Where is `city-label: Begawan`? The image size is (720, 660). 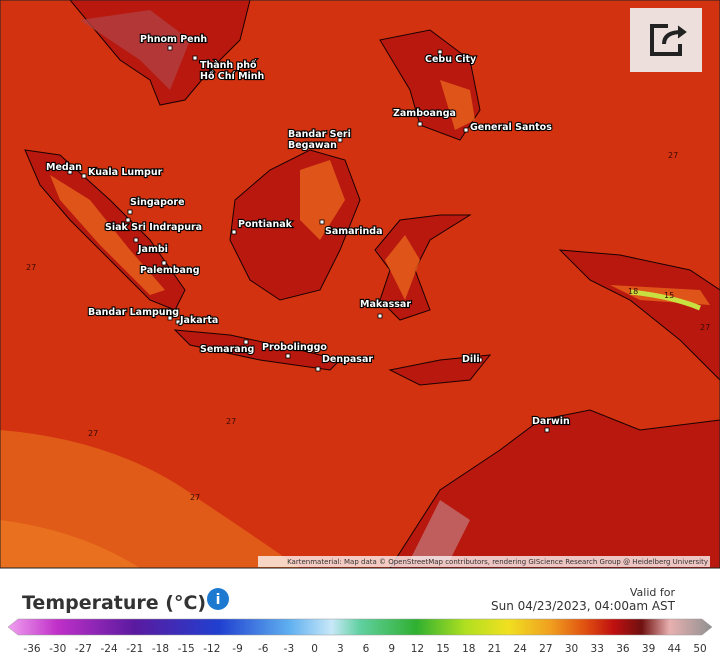
city-label: Begawan is located at coordinates (312, 145).